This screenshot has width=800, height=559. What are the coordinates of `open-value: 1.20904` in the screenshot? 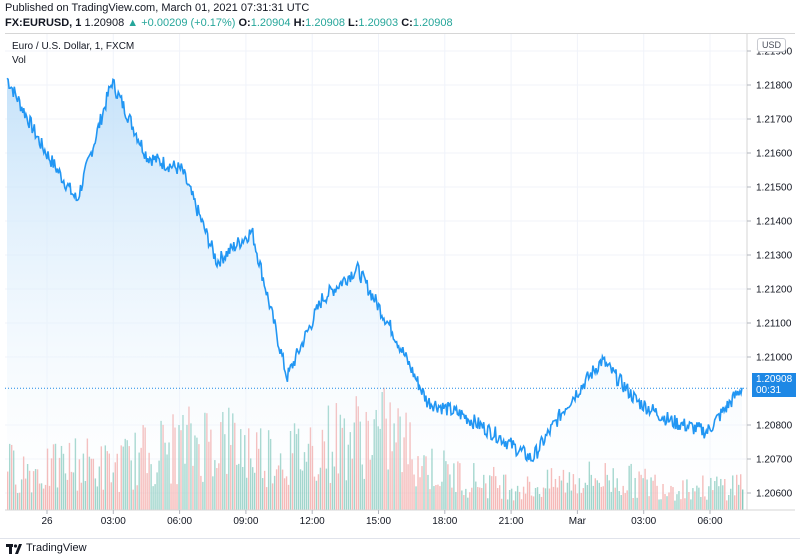 It's located at (270, 23).